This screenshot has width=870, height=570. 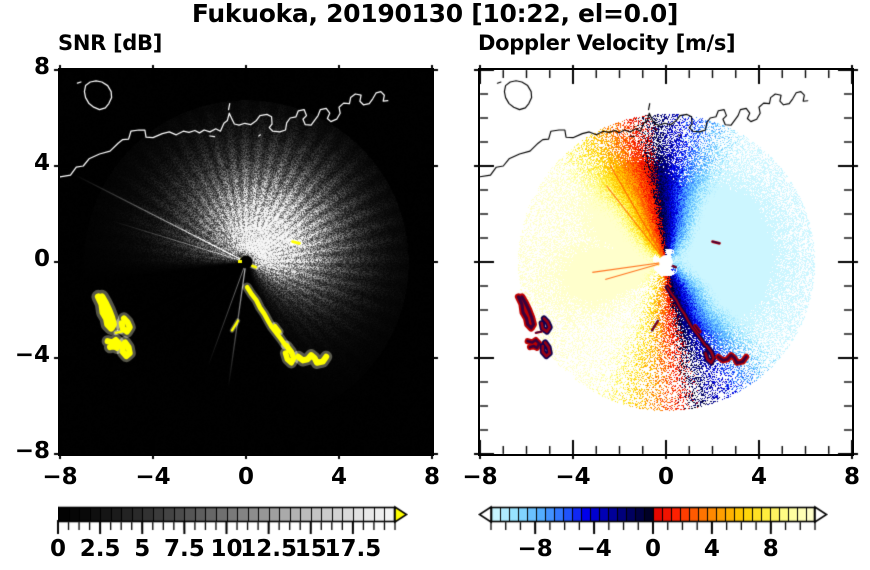 I want to click on y-tick-label: 8, so click(x=41, y=67).